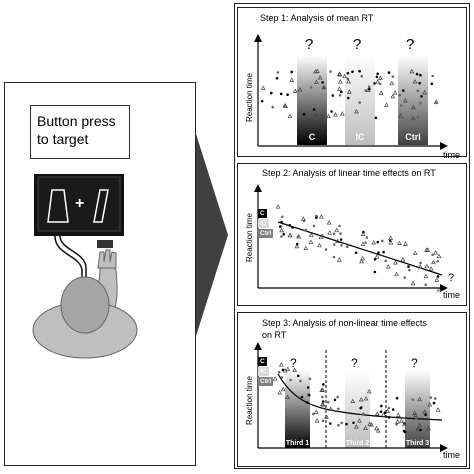 The height and width of the screenshot is (474, 474). I want to click on task-instruction-box: Button press to target, so click(80, 132).